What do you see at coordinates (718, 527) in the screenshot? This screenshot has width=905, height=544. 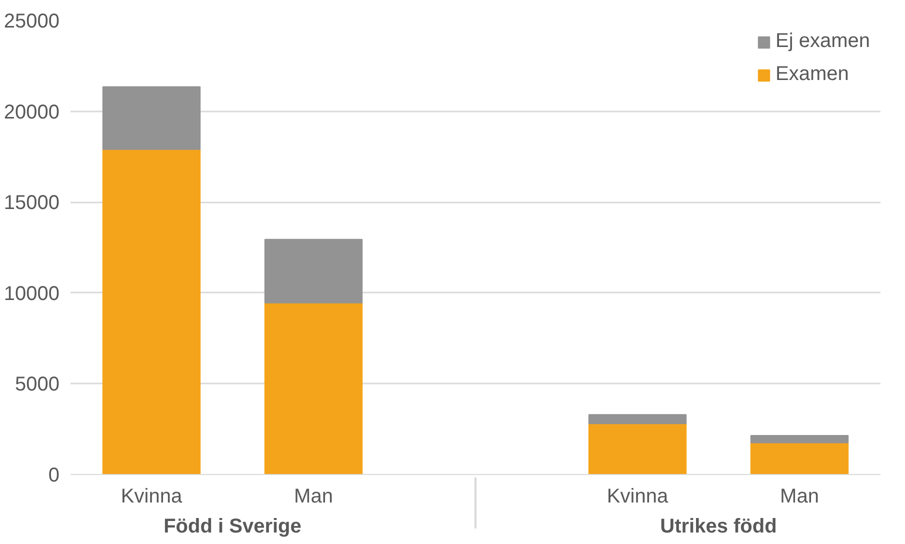 I see `text: Utrikes född` at bounding box center [718, 527].